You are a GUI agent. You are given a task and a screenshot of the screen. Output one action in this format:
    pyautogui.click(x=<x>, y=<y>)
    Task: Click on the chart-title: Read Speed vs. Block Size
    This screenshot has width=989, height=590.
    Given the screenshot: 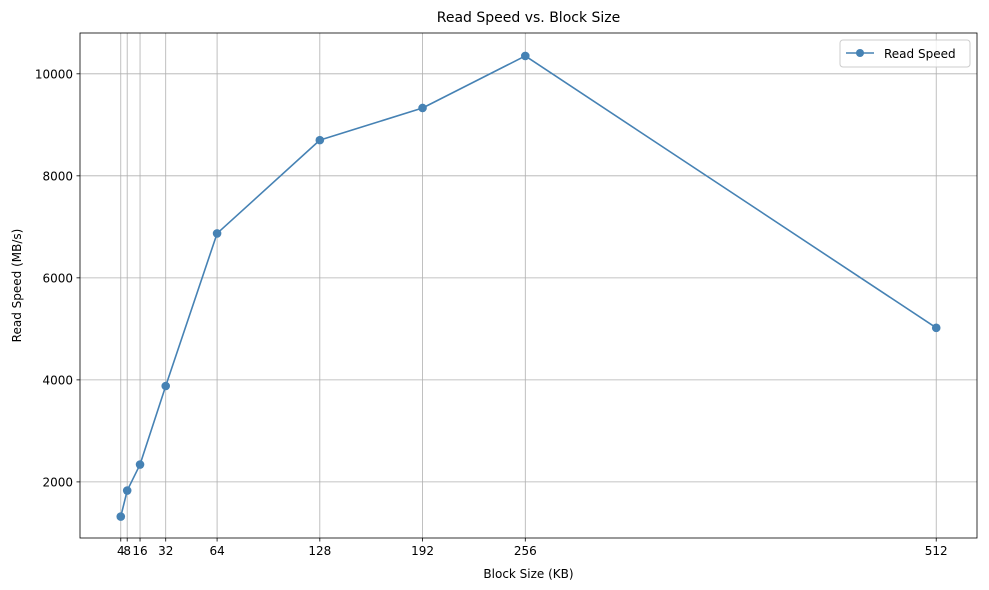 What is the action you would take?
    pyautogui.click(x=529, y=18)
    